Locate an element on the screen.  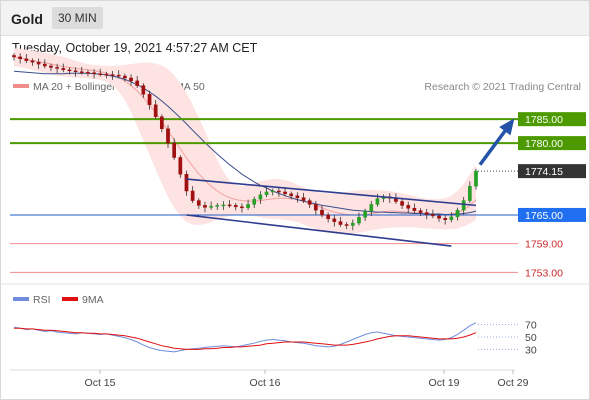
x-tick-label: Oct 15 is located at coordinates (100, 383).